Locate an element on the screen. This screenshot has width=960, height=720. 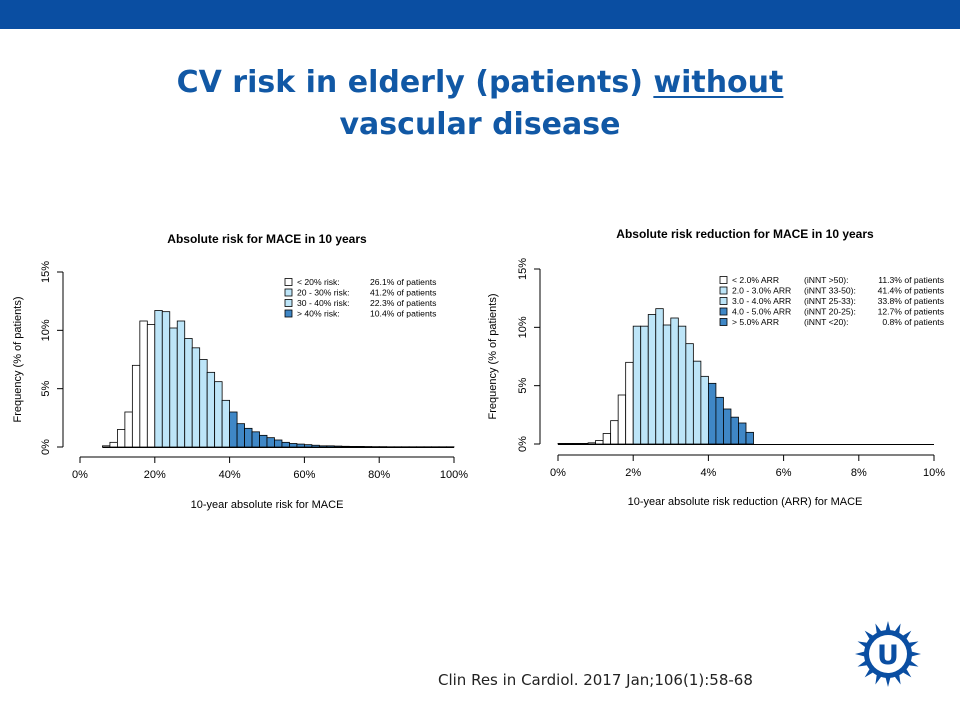
x-tick-label: 20% is located at coordinates (155, 475).